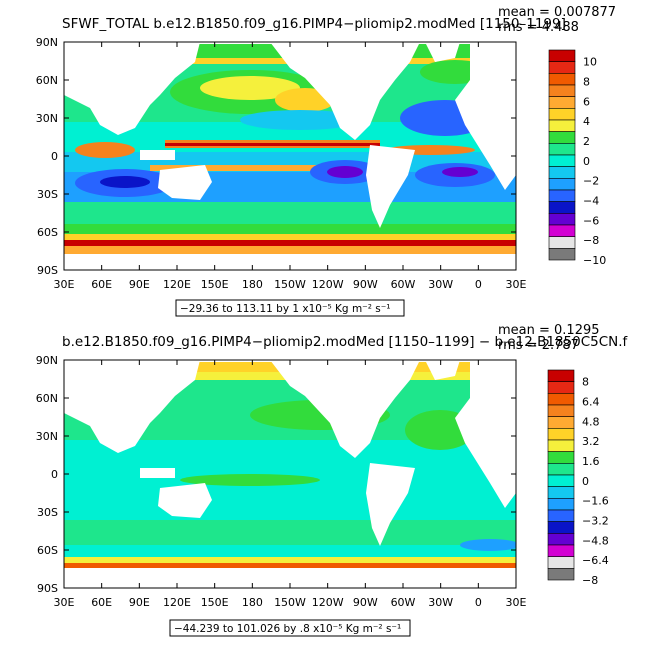 This screenshot has height=647, width=647. I want to click on panel-1-colorbar: 10 8 6 4 2 0 −2 −4 −6 −8 −10, so click(577, 158).